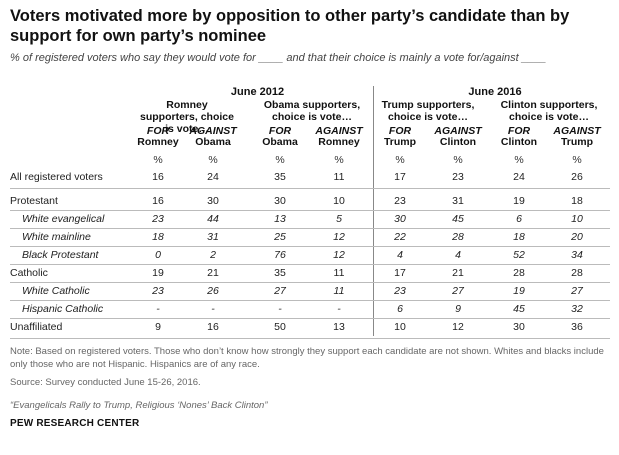 This screenshot has height=455, width=619. I want to click on col-head: AGAINST Trump, so click(577, 136).